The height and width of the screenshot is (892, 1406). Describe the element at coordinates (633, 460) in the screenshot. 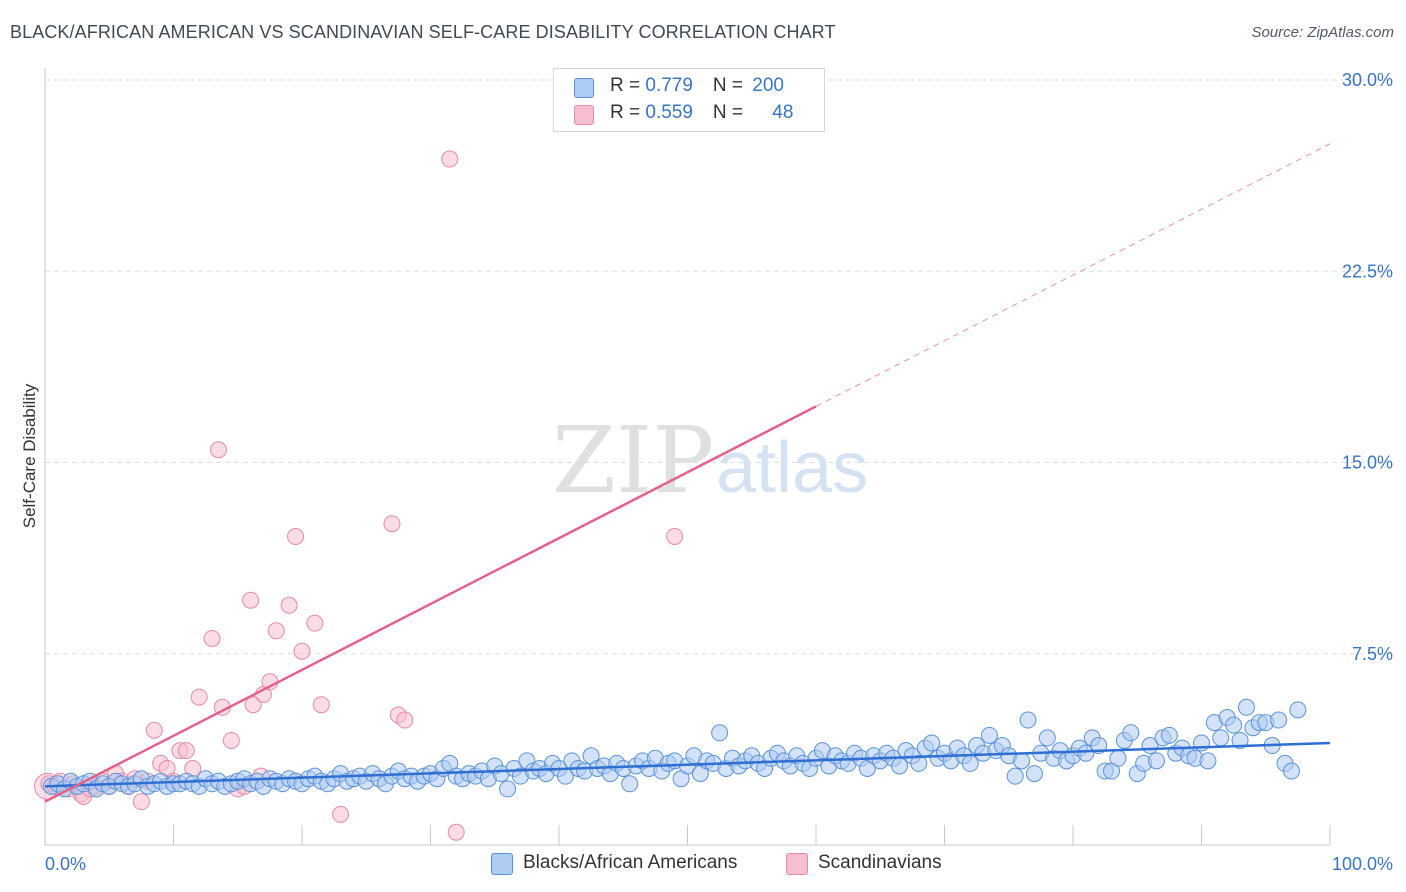

I see `watermark-zip: ZIP` at that location.